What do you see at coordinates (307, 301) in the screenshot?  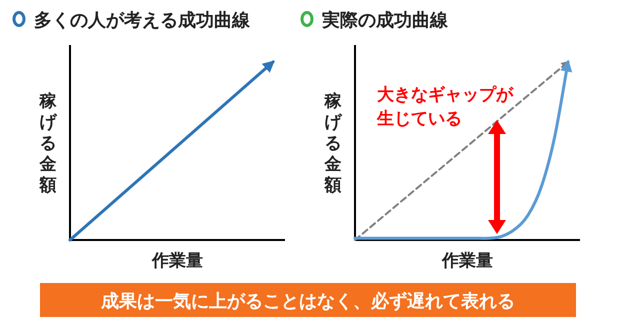 I see `text: 成果は一気に上がることはなく、必ず遅れて表れる` at bounding box center [307, 301].